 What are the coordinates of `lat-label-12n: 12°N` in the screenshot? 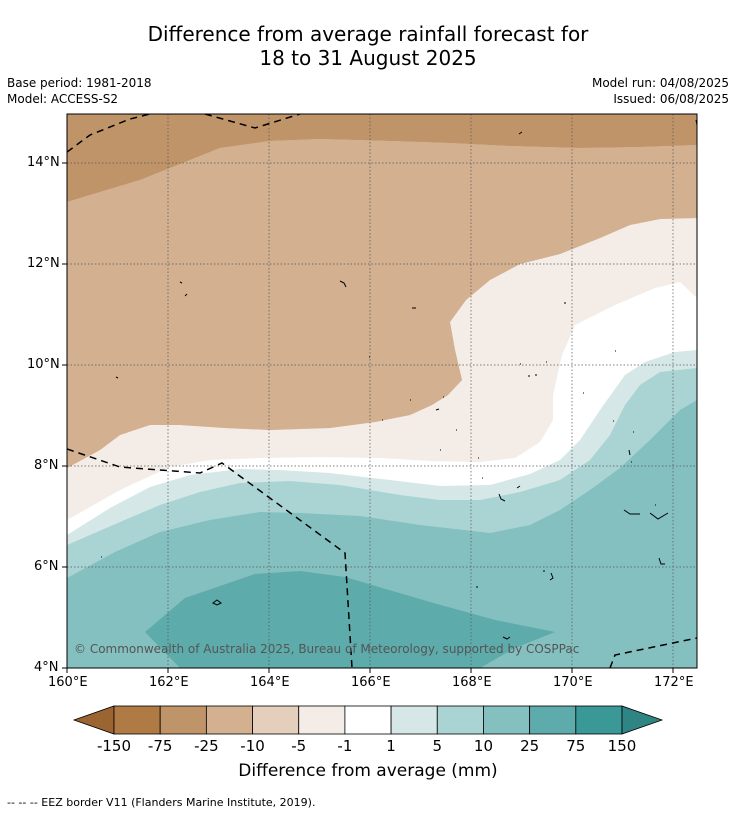 It's located at (43, 263).